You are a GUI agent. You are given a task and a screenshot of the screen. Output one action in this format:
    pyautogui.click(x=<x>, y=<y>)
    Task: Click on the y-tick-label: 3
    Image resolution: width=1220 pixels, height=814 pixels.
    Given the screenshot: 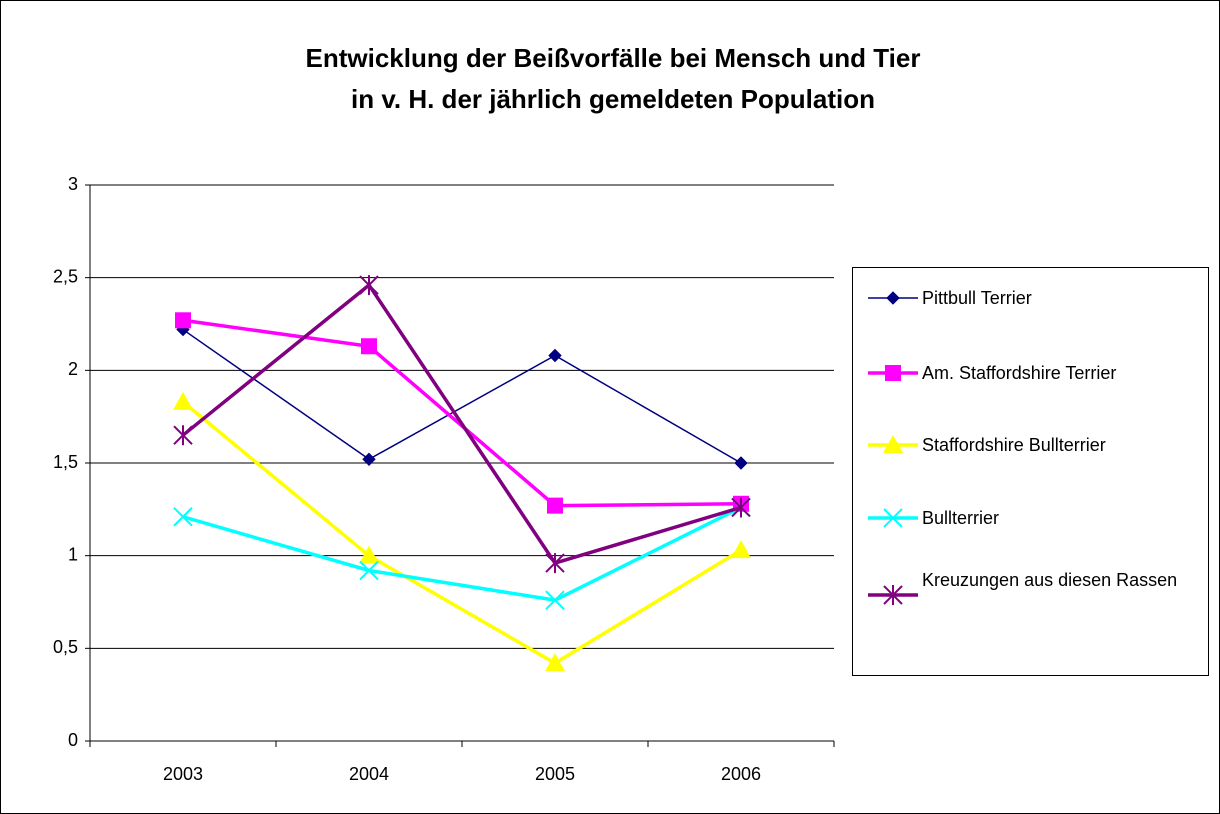 What is the action you would take?
    pyautogui.click(x=73, y=184)
    